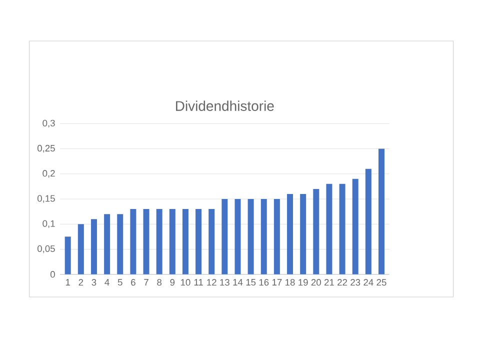  What do you see at coordinates (172, 282) in the screenshot?
I see `x-tick-label: 9` at bounding box center [172, 282].